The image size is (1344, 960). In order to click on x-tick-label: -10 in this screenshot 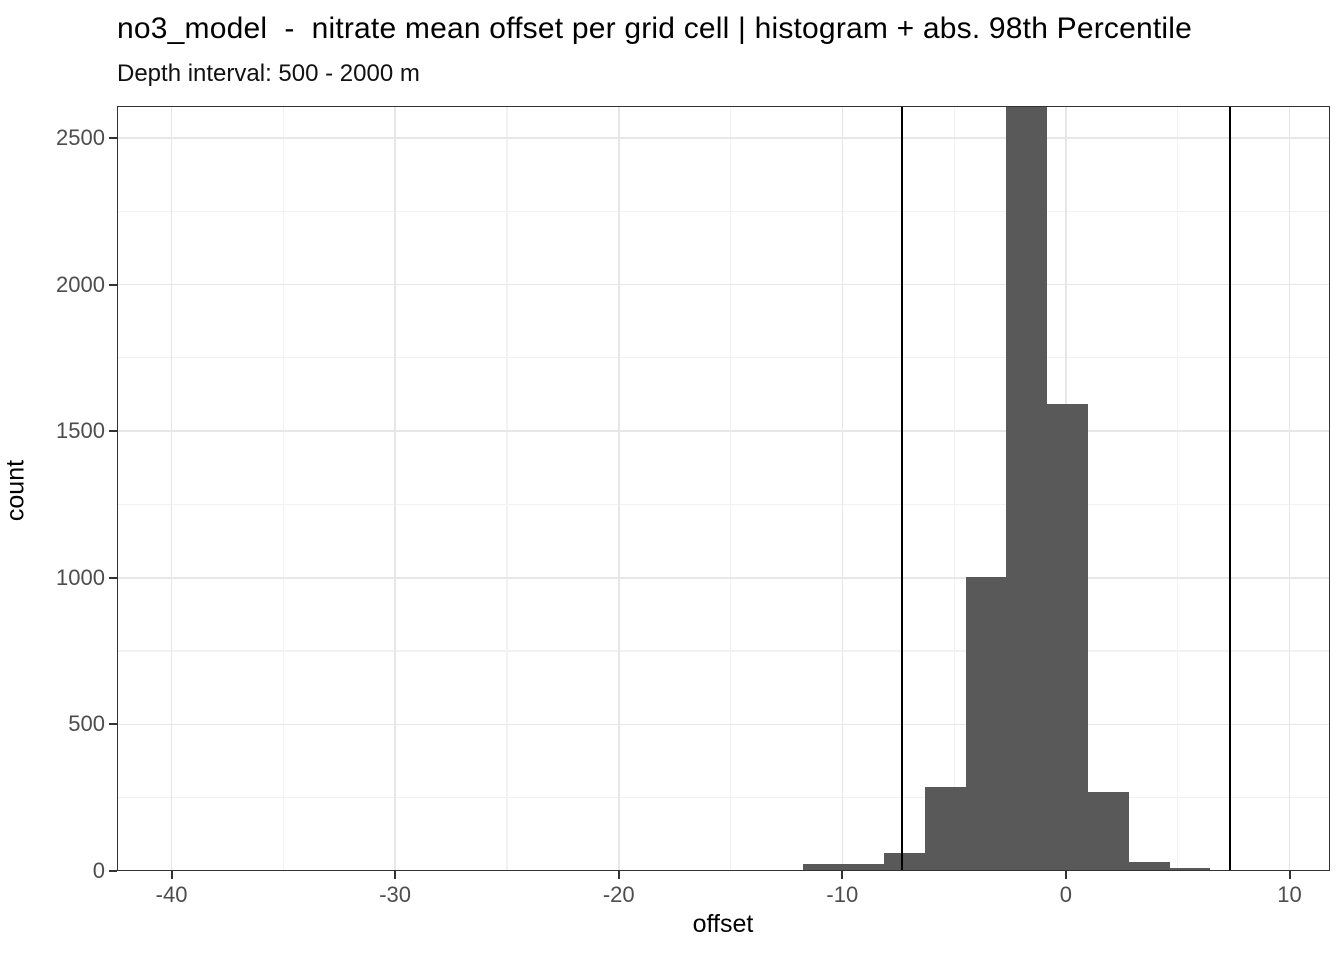, I will do `click(842, 894)`.